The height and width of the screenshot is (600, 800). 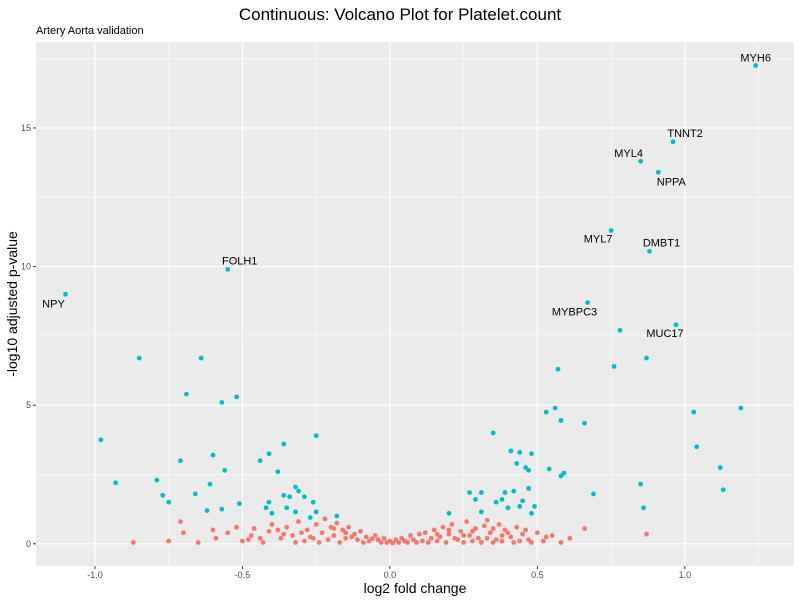 What do you see at coordinates (755, 59) in the screenshot?
I see `gene-label: MYH6` at bounding box center [755, 59].